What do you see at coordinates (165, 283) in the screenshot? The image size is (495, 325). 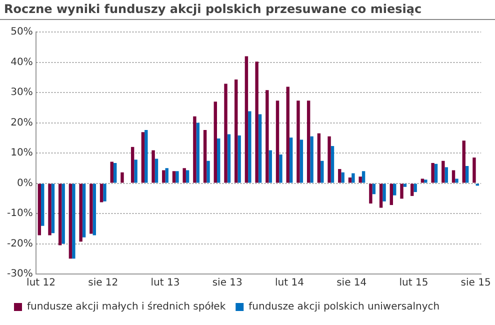 I see `x-tick-label: lut 13` at bounding box center [165, 283].